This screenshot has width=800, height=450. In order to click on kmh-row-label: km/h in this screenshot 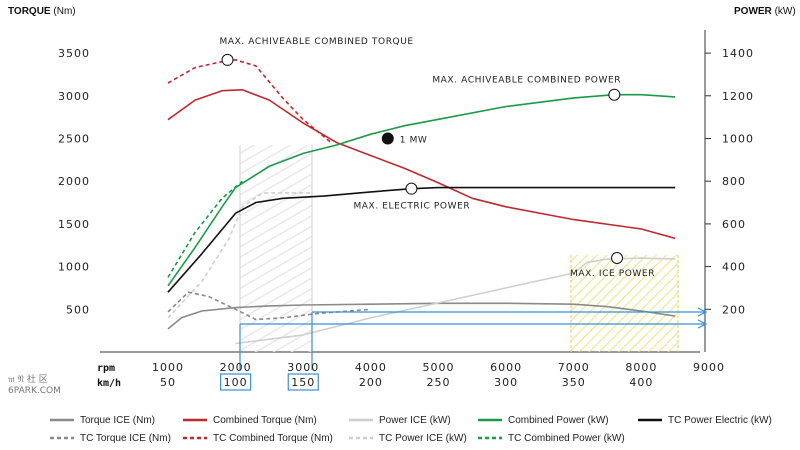, I will do `click(109, 383)`.